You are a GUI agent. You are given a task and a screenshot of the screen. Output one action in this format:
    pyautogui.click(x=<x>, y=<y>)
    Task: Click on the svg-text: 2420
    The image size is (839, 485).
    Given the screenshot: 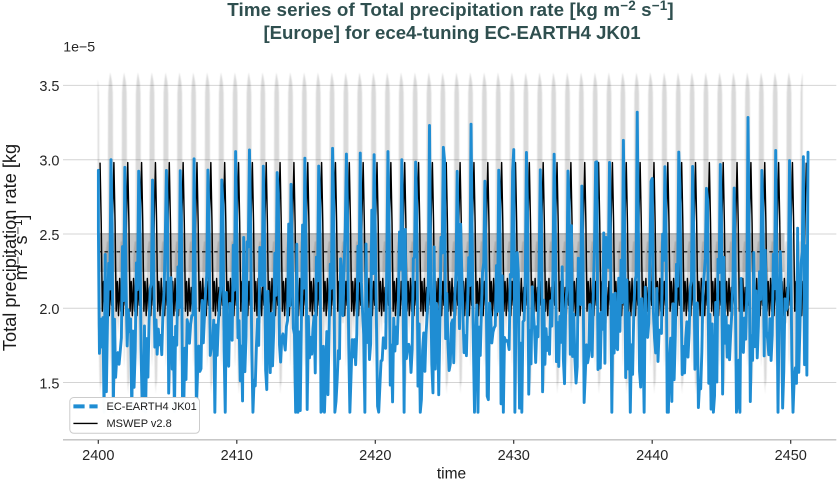 What is the action you would take?
    pyautogui.click(x=375, y=456)
    